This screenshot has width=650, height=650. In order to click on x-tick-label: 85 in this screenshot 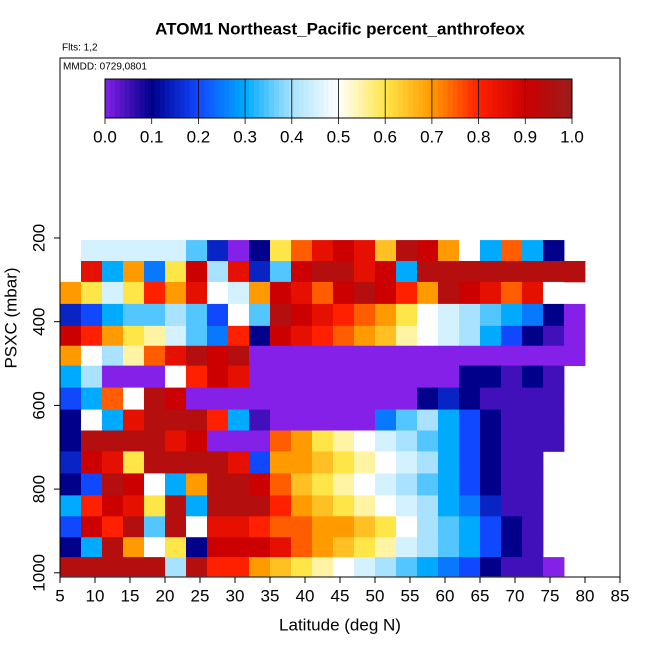, I will do `click(620, 595)`.